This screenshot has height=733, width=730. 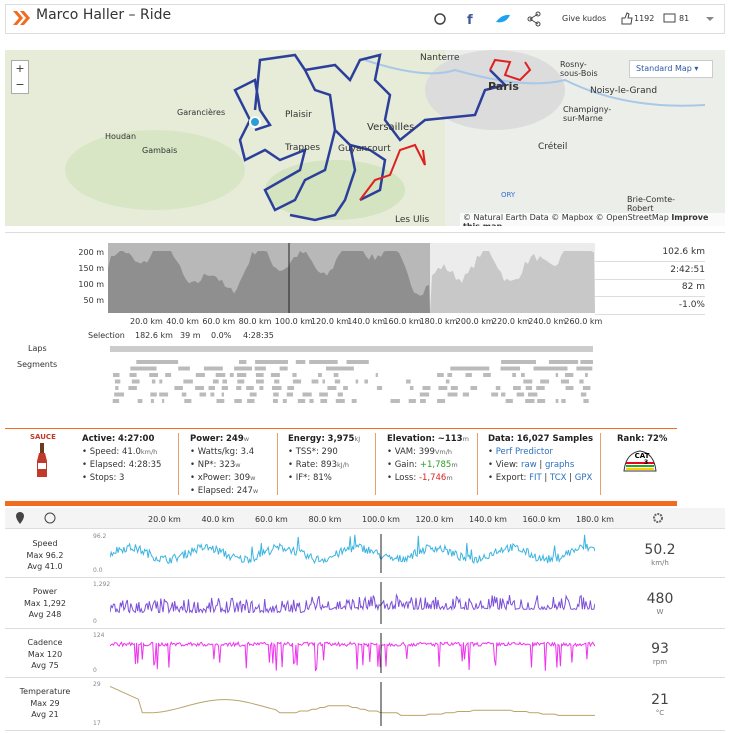 What do you see at coordinates (412, 220) in the screenshot?
I see `place-label: Les Ulis` at bounding box center [412, 220].